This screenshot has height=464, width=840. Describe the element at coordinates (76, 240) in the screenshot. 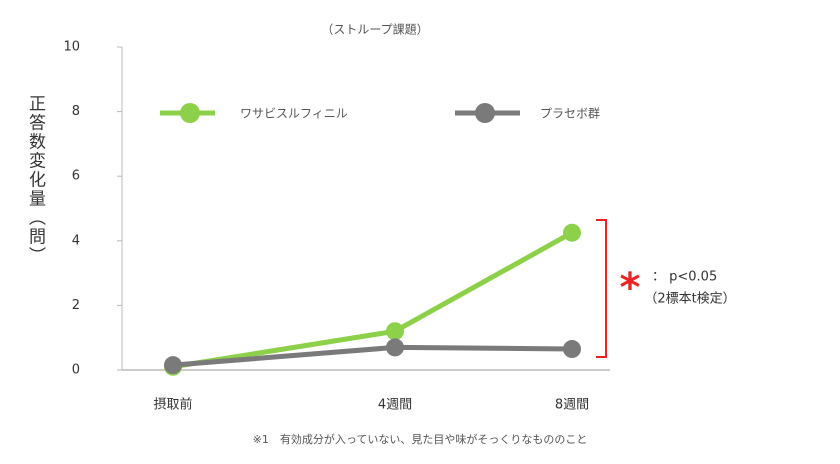

I see `y-tick-label: 4` at that location.